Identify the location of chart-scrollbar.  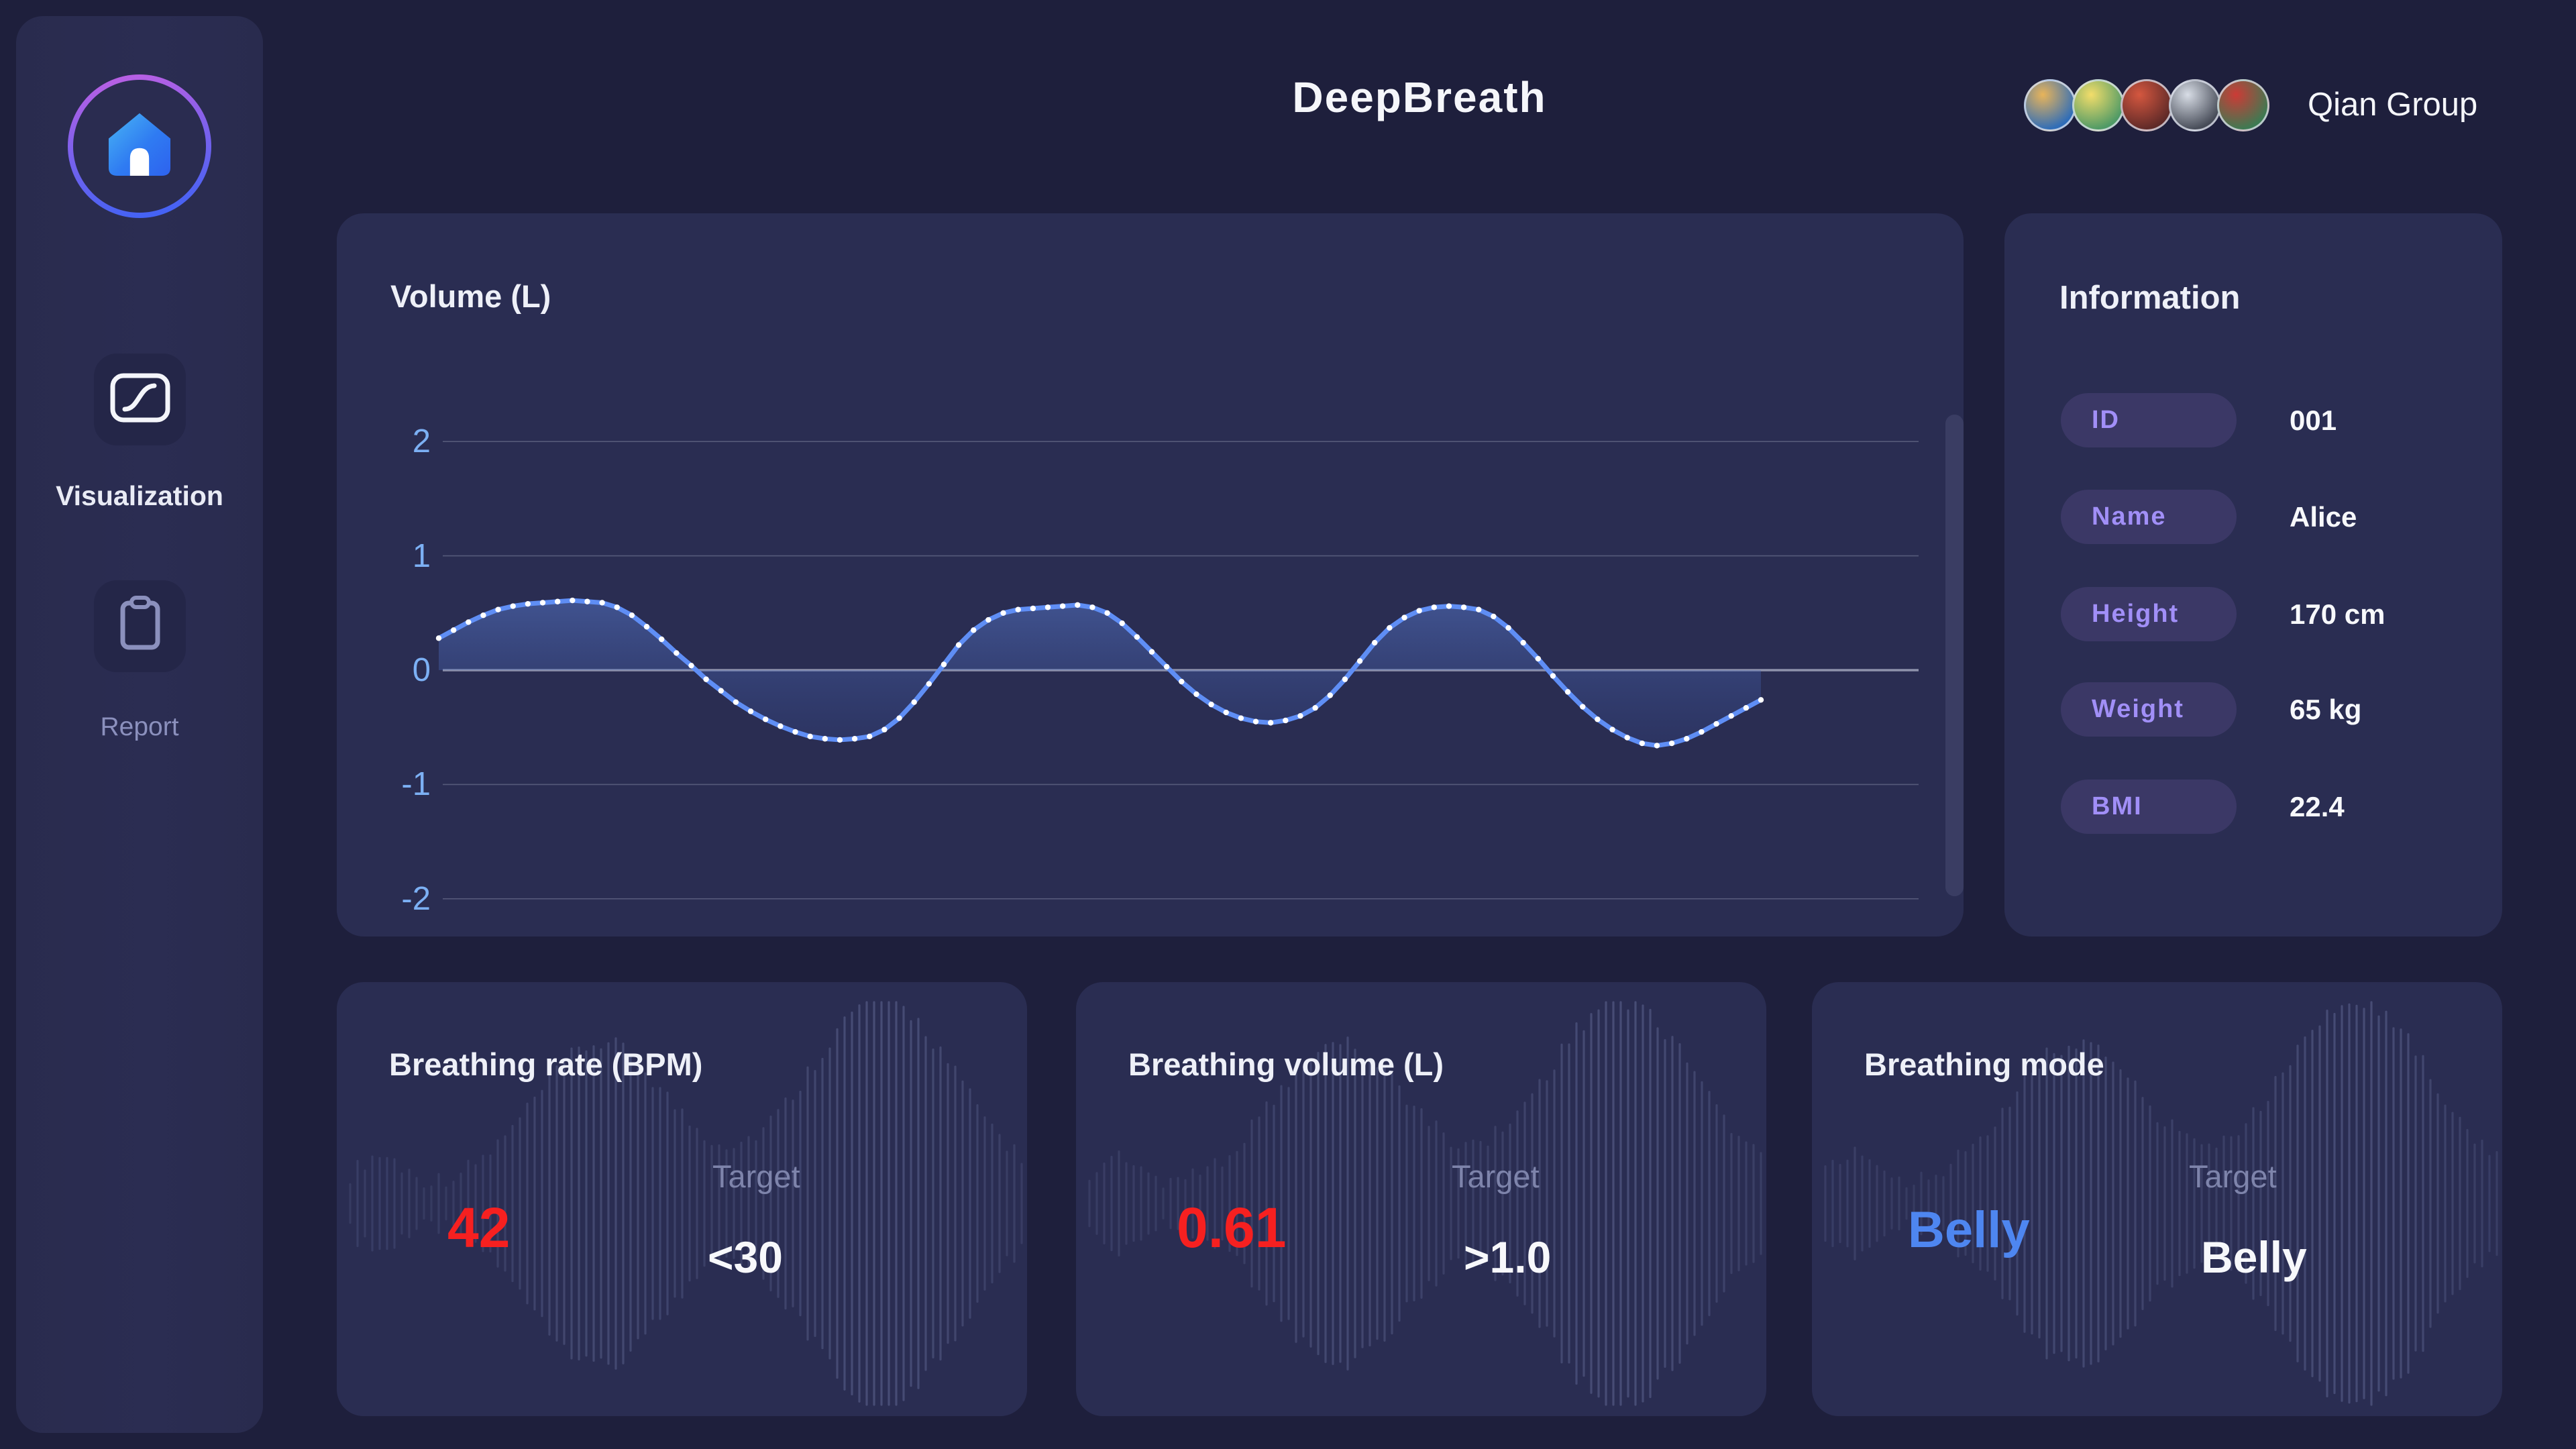
(1954, 655).